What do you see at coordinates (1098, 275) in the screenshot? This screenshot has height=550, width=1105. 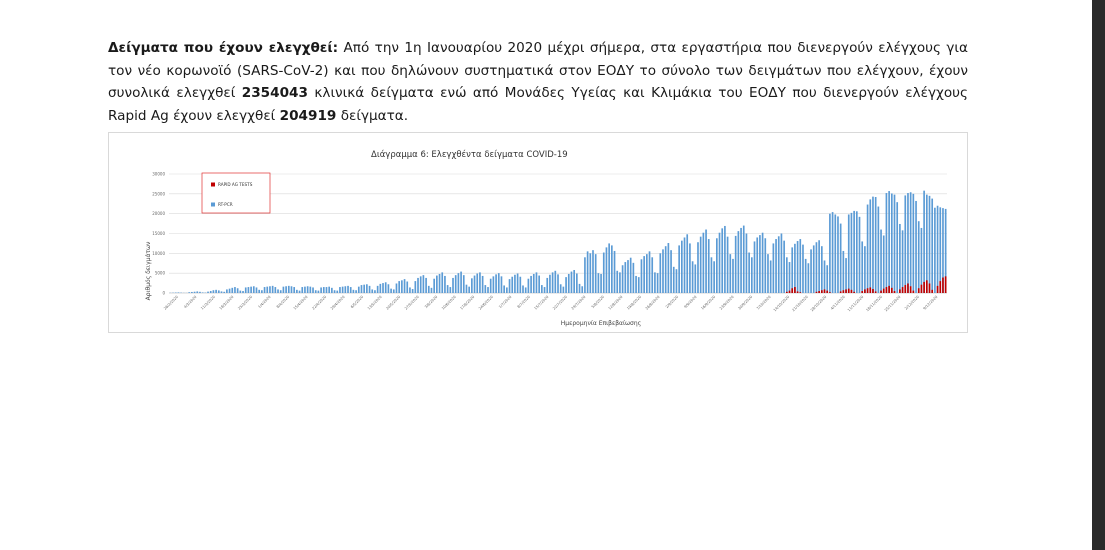 I see `vertical-scrollbar` at bounding box center [1098, 275].